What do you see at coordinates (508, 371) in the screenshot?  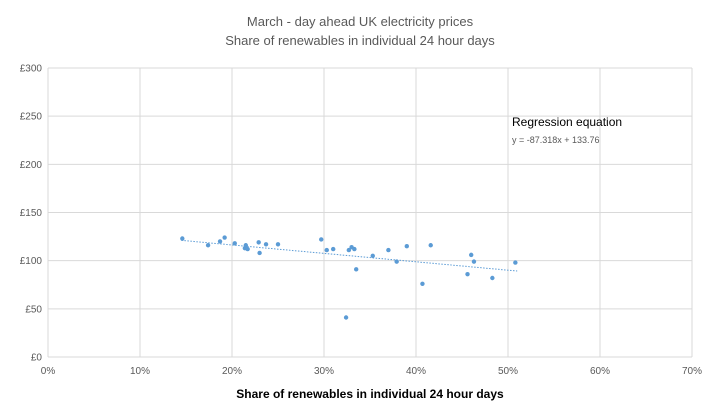 I see `x-tick-label: 50%` at bounding box center [508, 371].